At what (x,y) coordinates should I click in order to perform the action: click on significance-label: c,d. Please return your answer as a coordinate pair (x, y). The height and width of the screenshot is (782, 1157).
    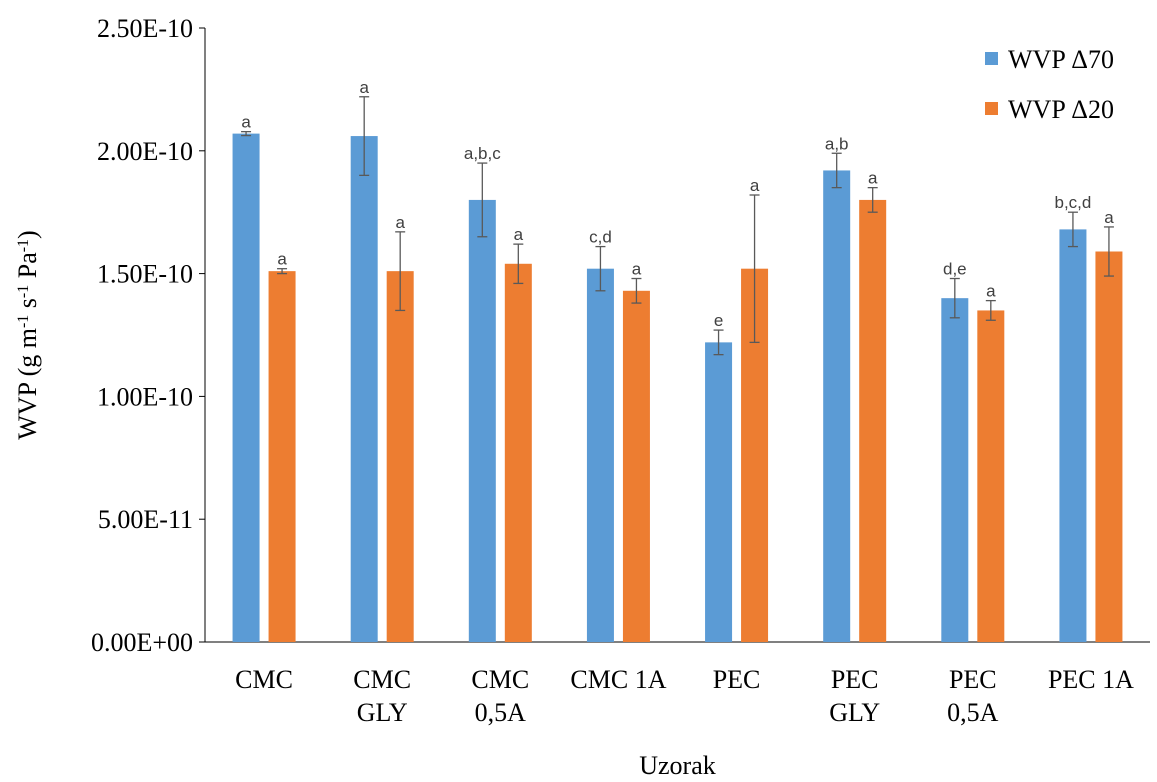
    Looking at the image, I should click on (600, 237).